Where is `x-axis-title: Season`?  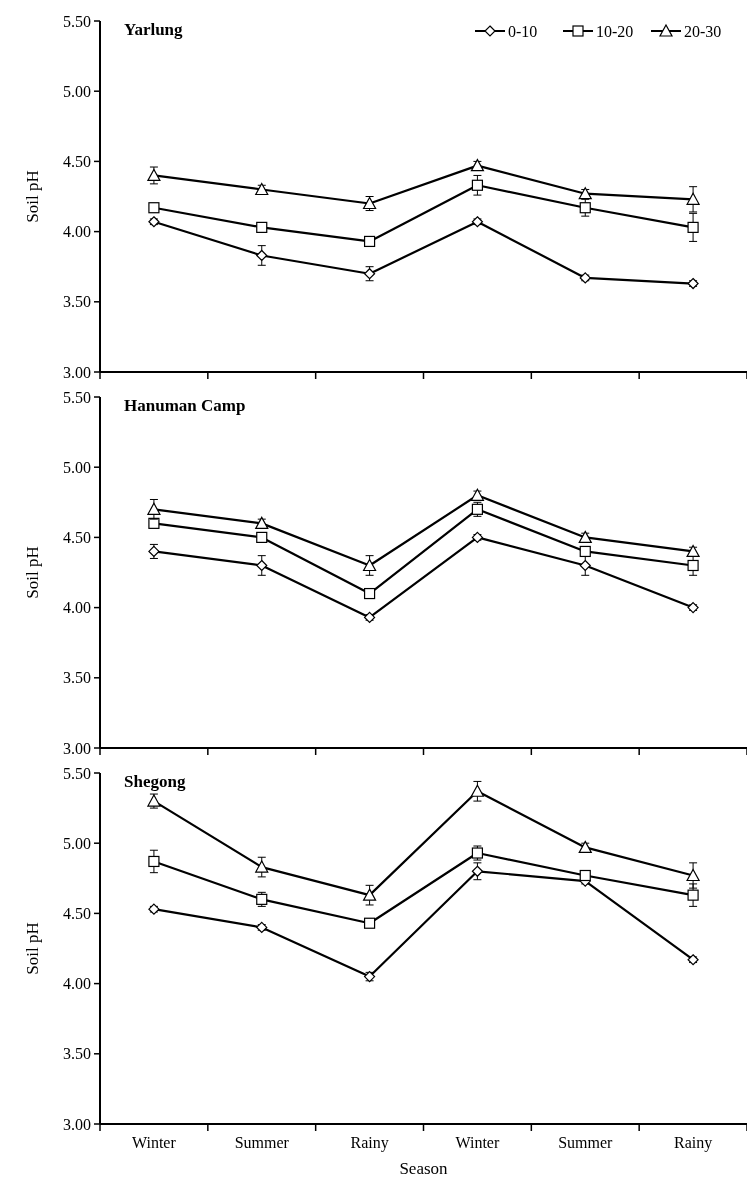 x-axis-title: Season is located at coordinates (424, 1168).